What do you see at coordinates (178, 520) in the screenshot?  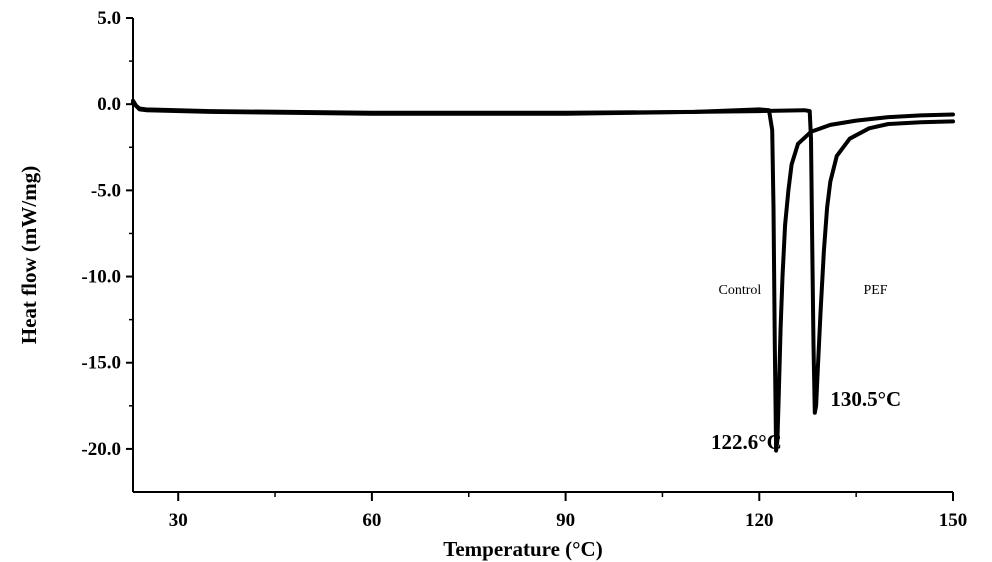 I see `x-tick-label: 30` at bounding box center [178, 520].